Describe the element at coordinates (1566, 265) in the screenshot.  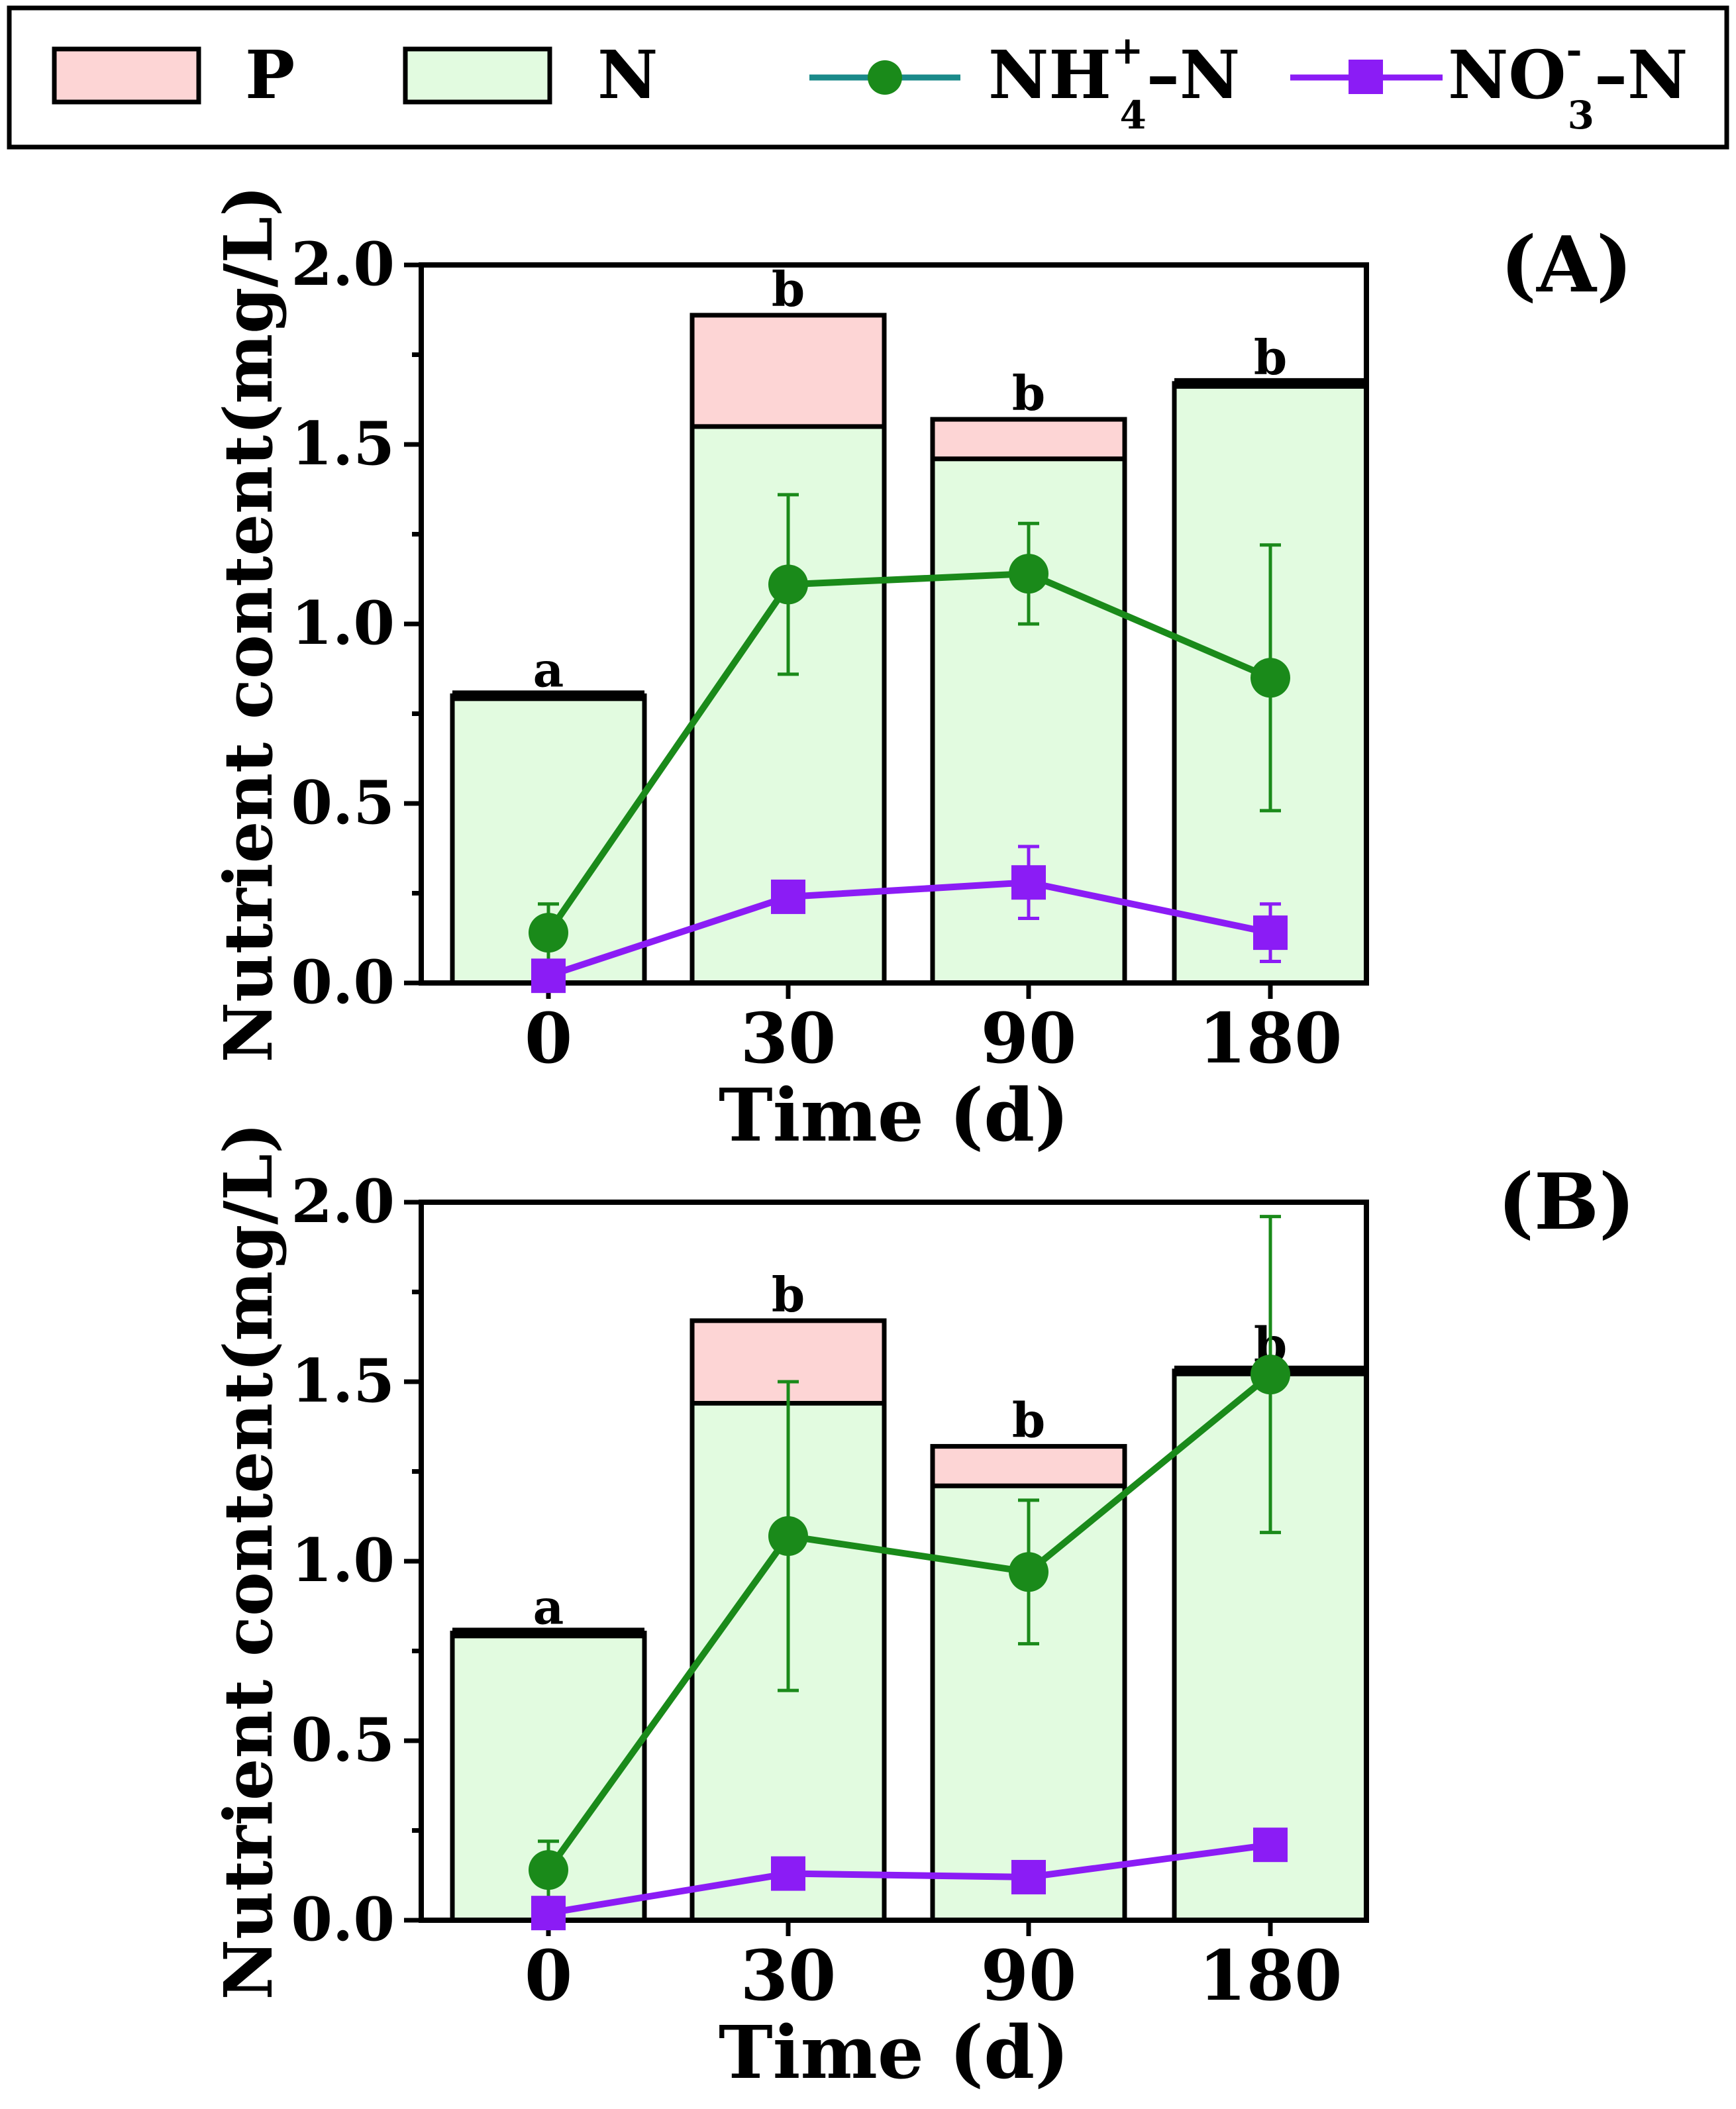
I see `panel-label: (A)` at that location.